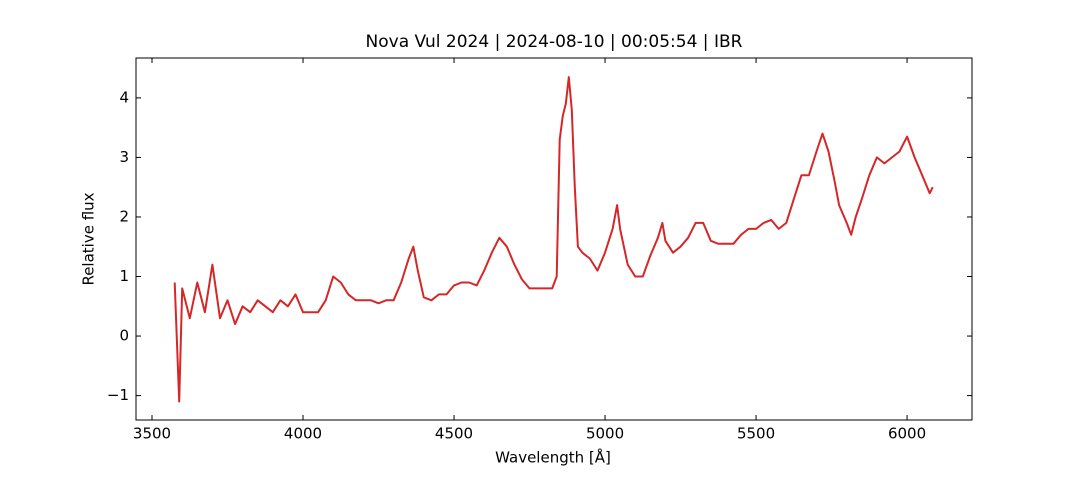  What do you see at coordinates (124, 216) in the screenshot?
I see `y-tick-label: 2` at bounding box center [124, 216].